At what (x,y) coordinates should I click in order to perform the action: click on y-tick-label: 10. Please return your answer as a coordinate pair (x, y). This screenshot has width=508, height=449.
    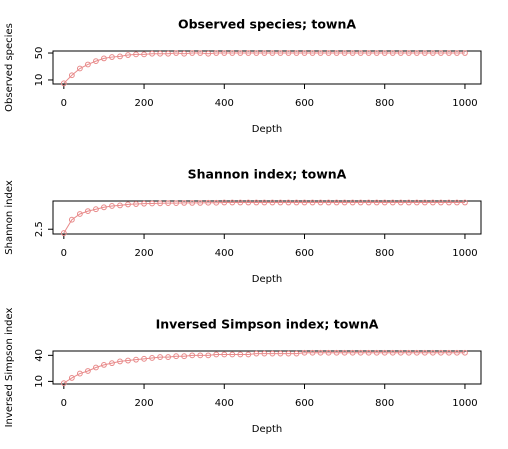
    Looking at the image, I should click on (39, 80).